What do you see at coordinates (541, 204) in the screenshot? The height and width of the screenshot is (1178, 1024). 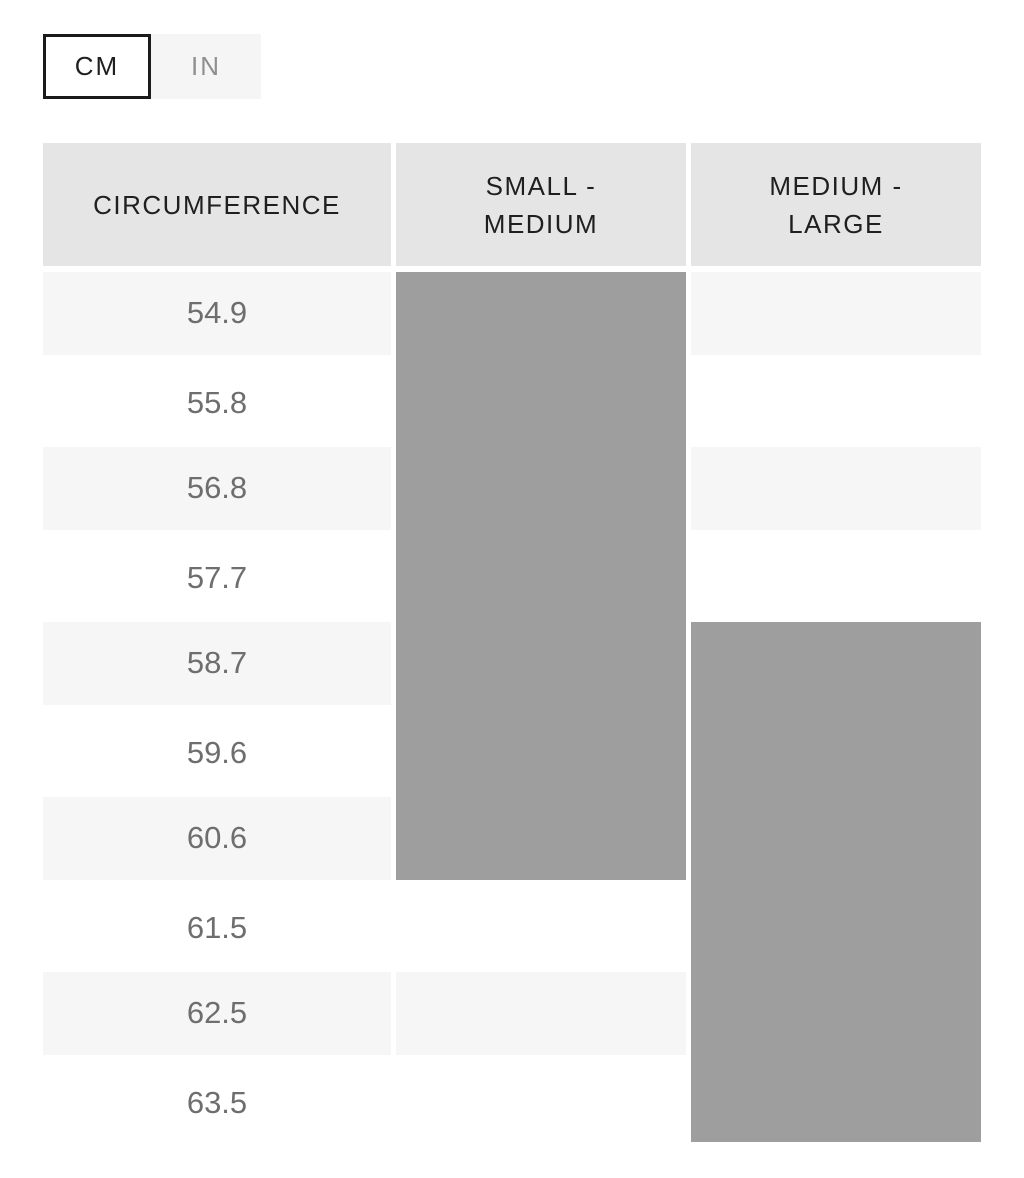 I see `column-header-small-medium: SMALL - MEDIUM` at bounding box center [541, 204].